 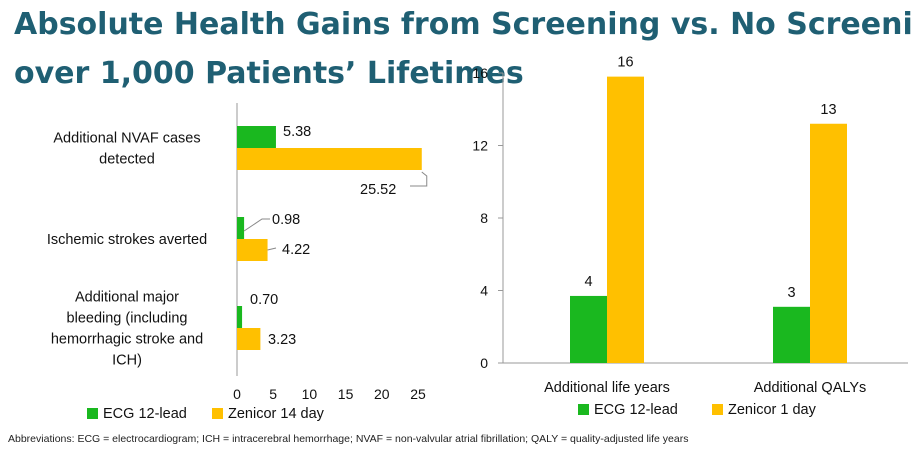 I want to click on left-data-label: 3.23, so click(x=282, y=340).